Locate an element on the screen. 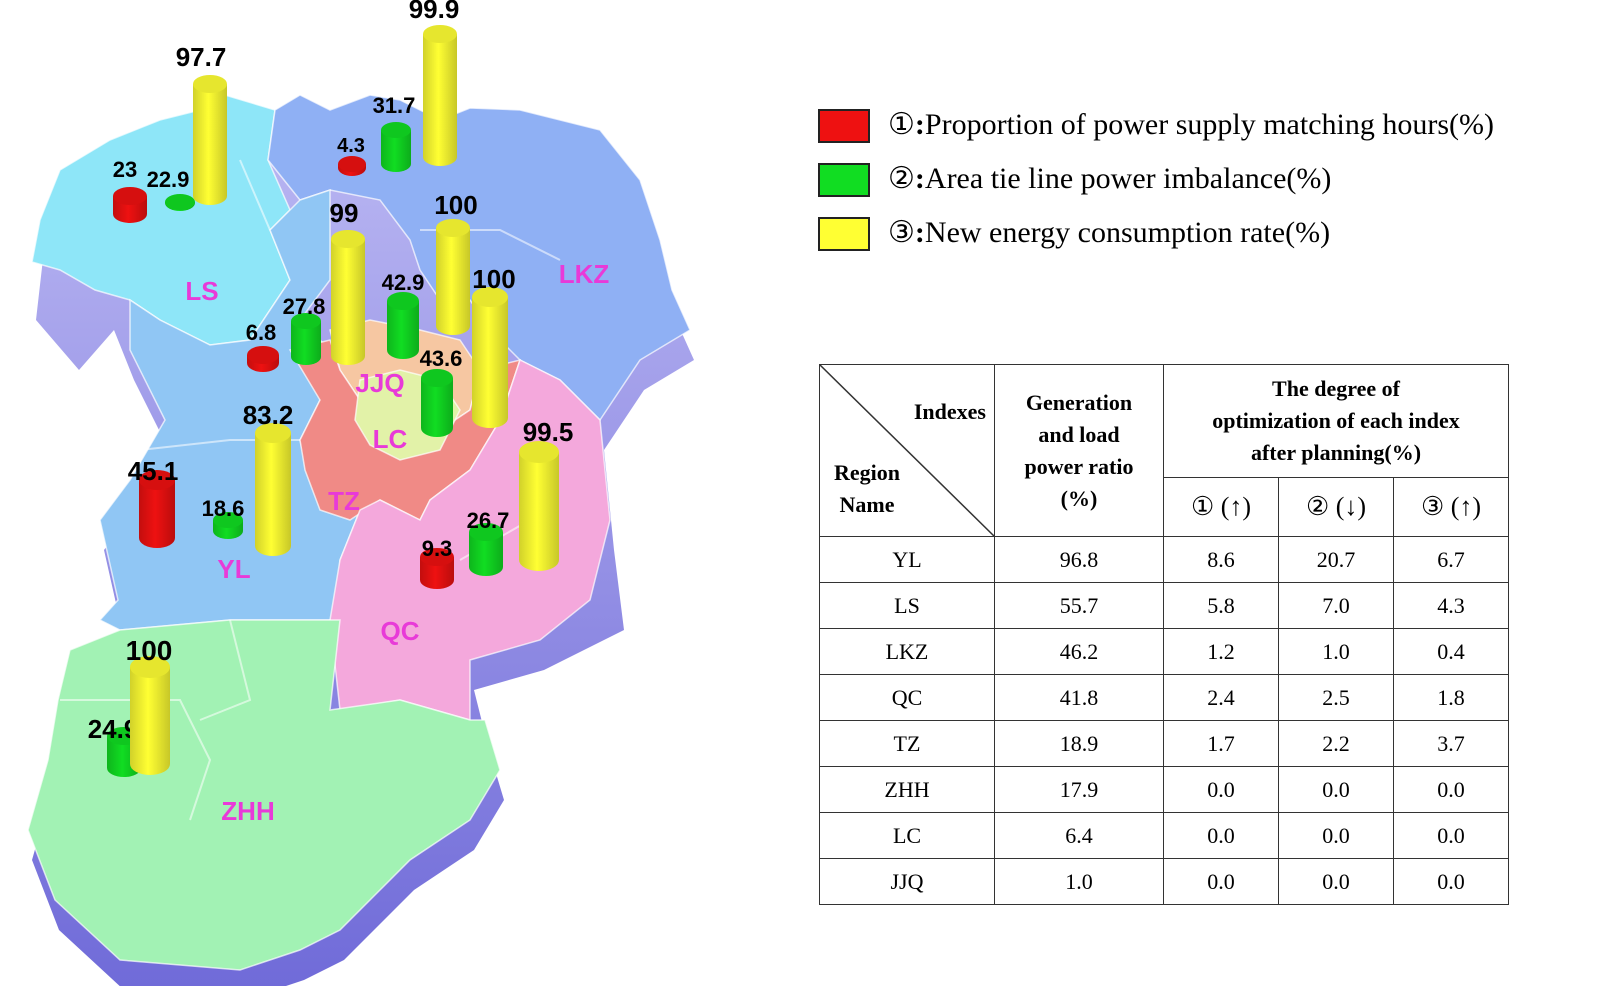  legend-item: ②:Area tie line power imbalance(%) is located at coordinates (1209, 179).